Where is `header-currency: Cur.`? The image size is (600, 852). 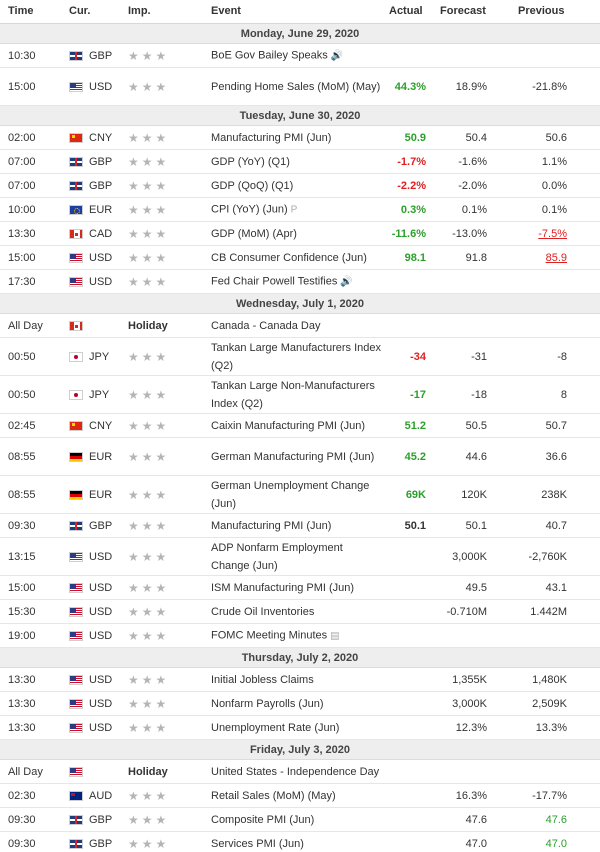 header-currency: Cur. is located at coordinates (80, 11).